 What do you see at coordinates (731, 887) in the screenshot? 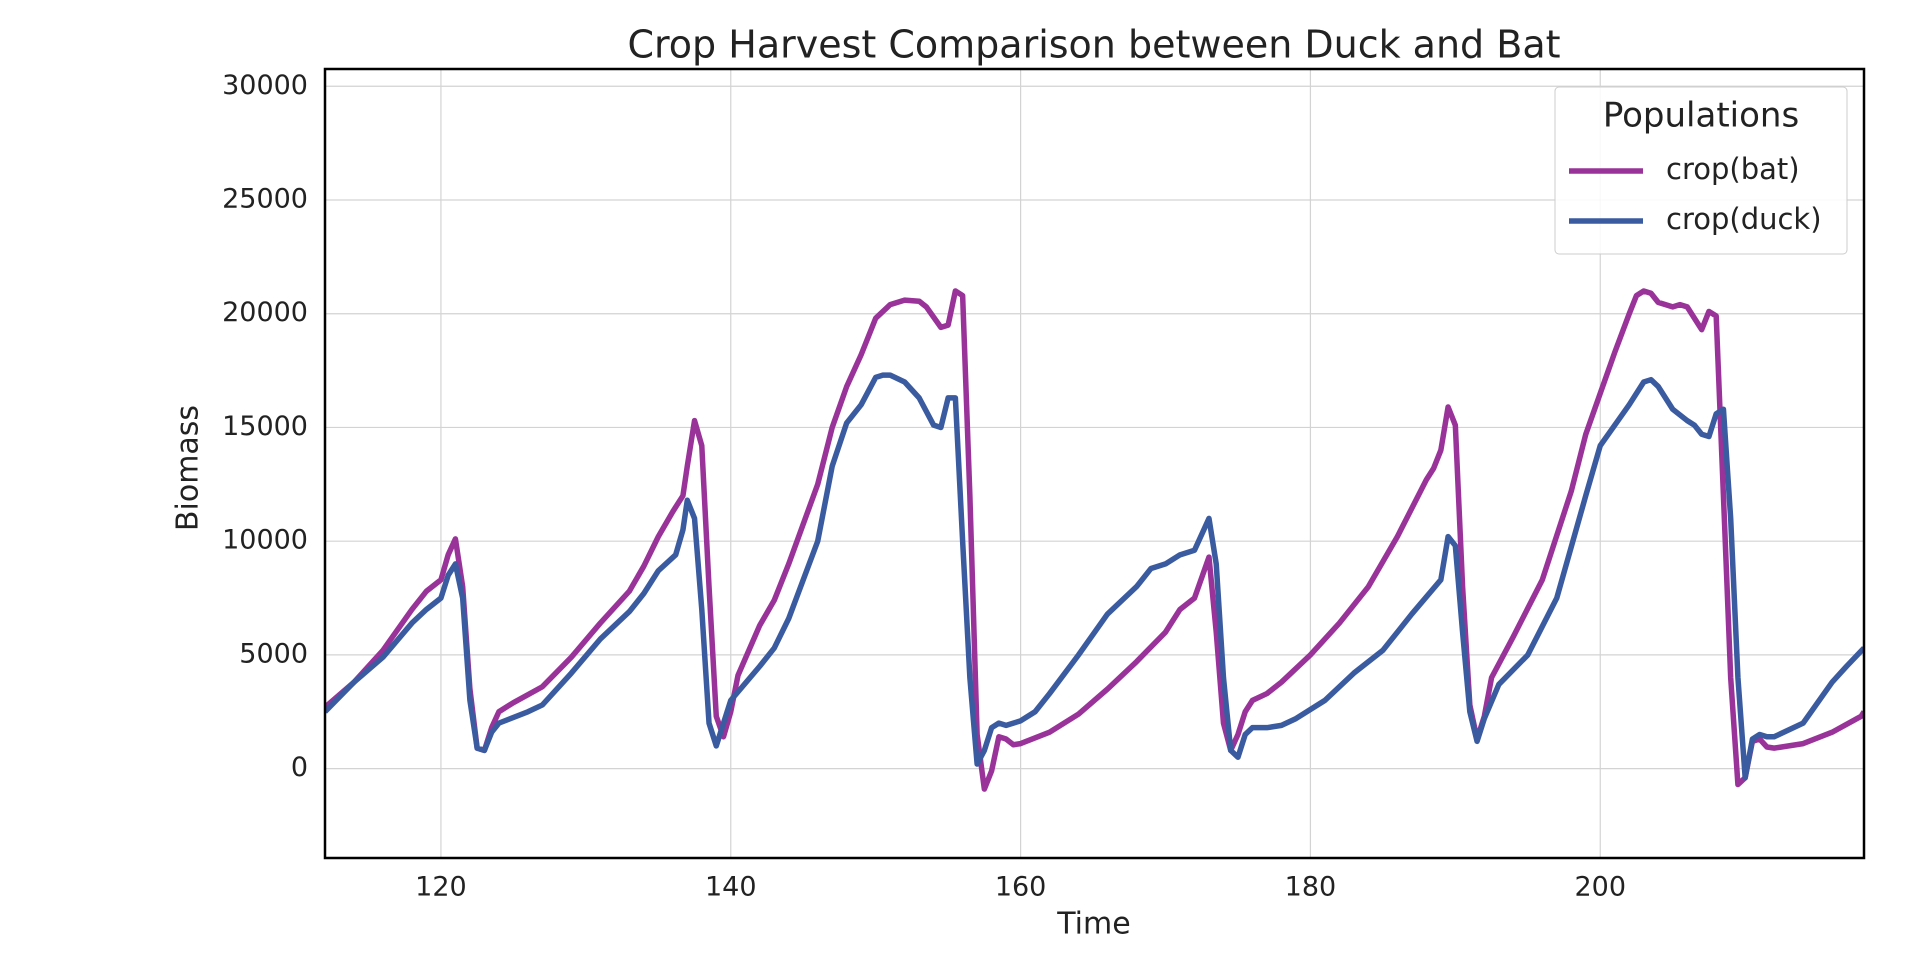
I see `x-tick-label: 140` at bounding box center [731, 887].